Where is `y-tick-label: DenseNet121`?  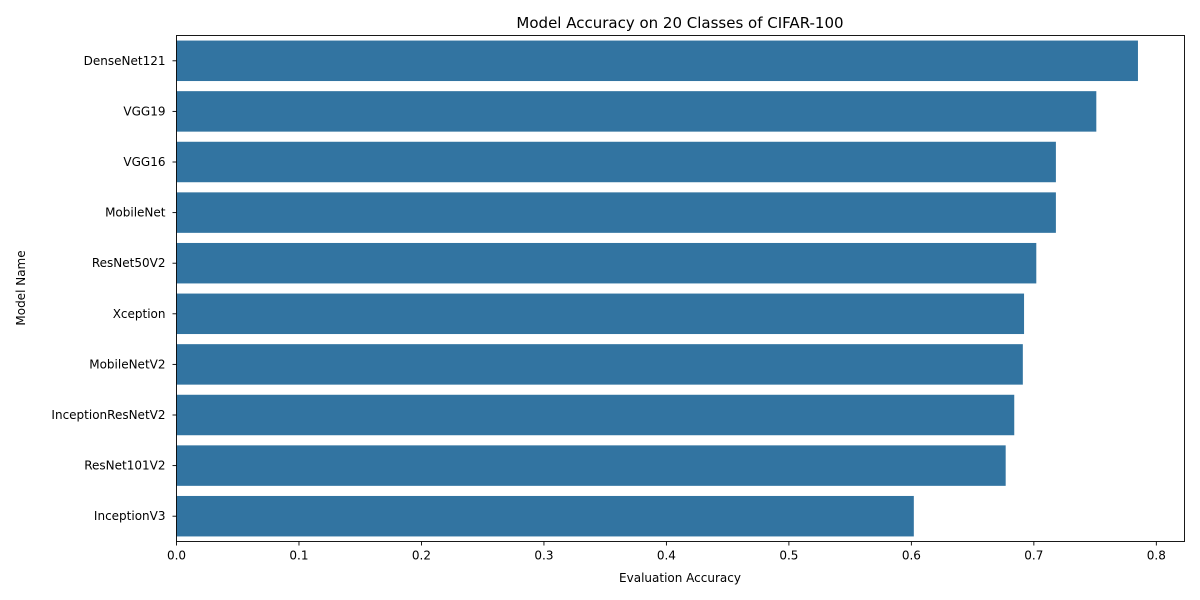 y-tick-label: DenseNet121 is located at coordinates (125, 61).